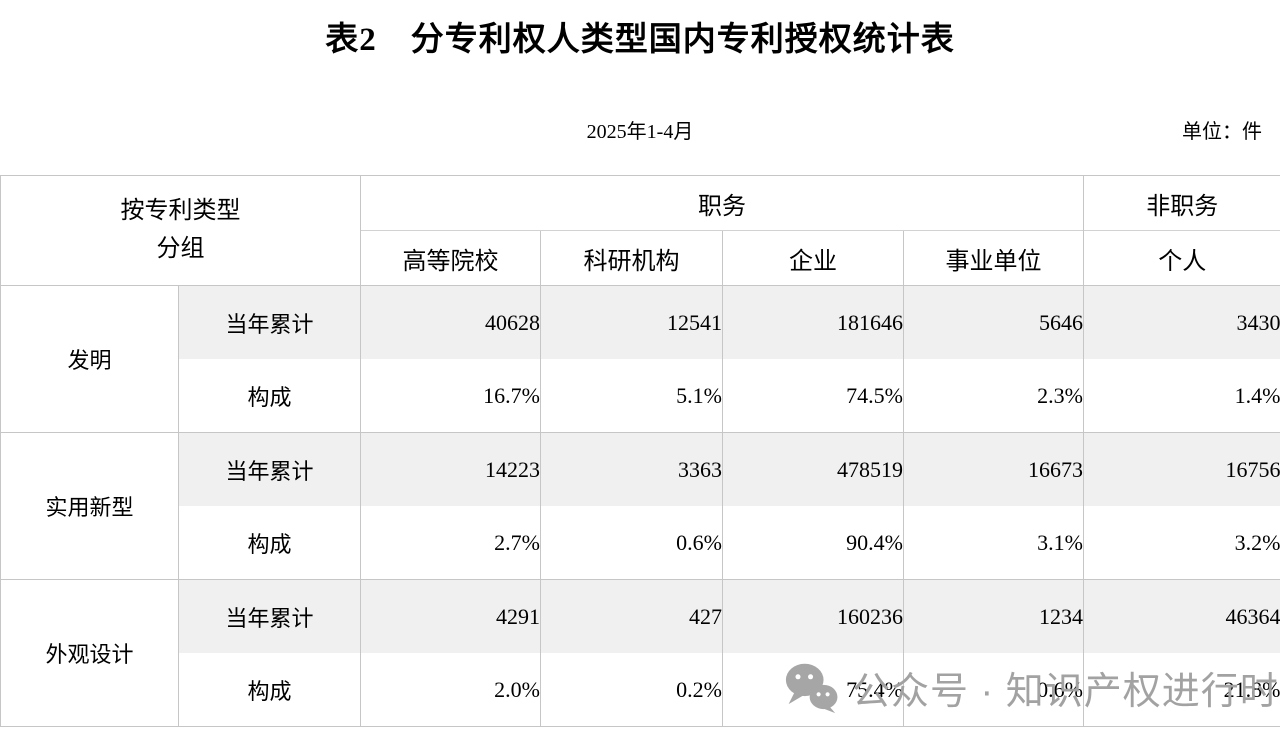 The width and height of the screenshot is (1280, 745). I want to click on row-invention-composition: 构成 16.7% 5.1% 74.5% 2.3% 1.4%, so click(640, 396).